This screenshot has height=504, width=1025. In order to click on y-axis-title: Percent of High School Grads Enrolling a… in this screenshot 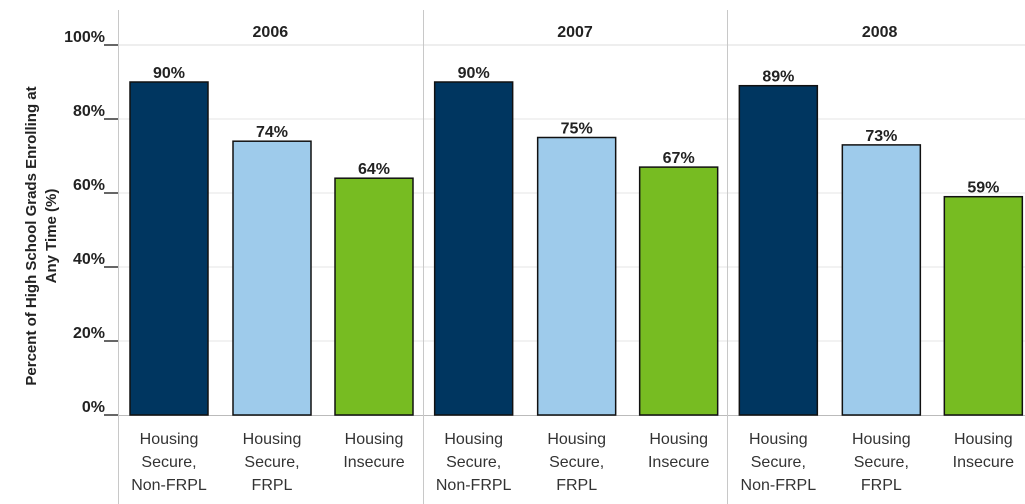, I will do `click(41, 235)`.